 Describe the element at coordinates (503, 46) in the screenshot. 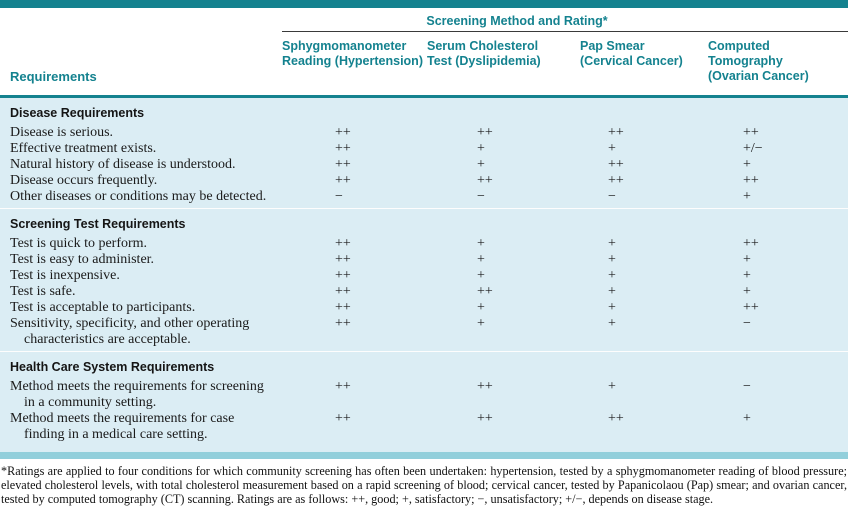

I see `column-header-line: Serum Cholesterol` at that location.